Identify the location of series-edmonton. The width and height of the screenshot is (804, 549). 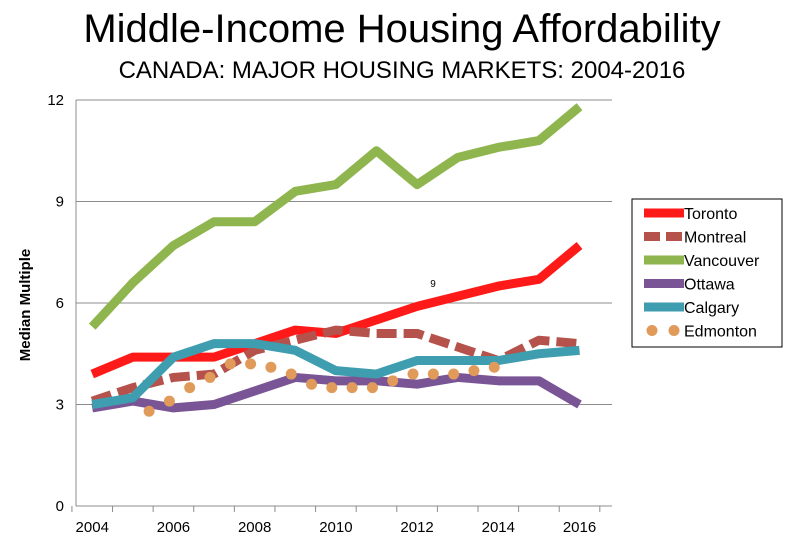
(321, 387).